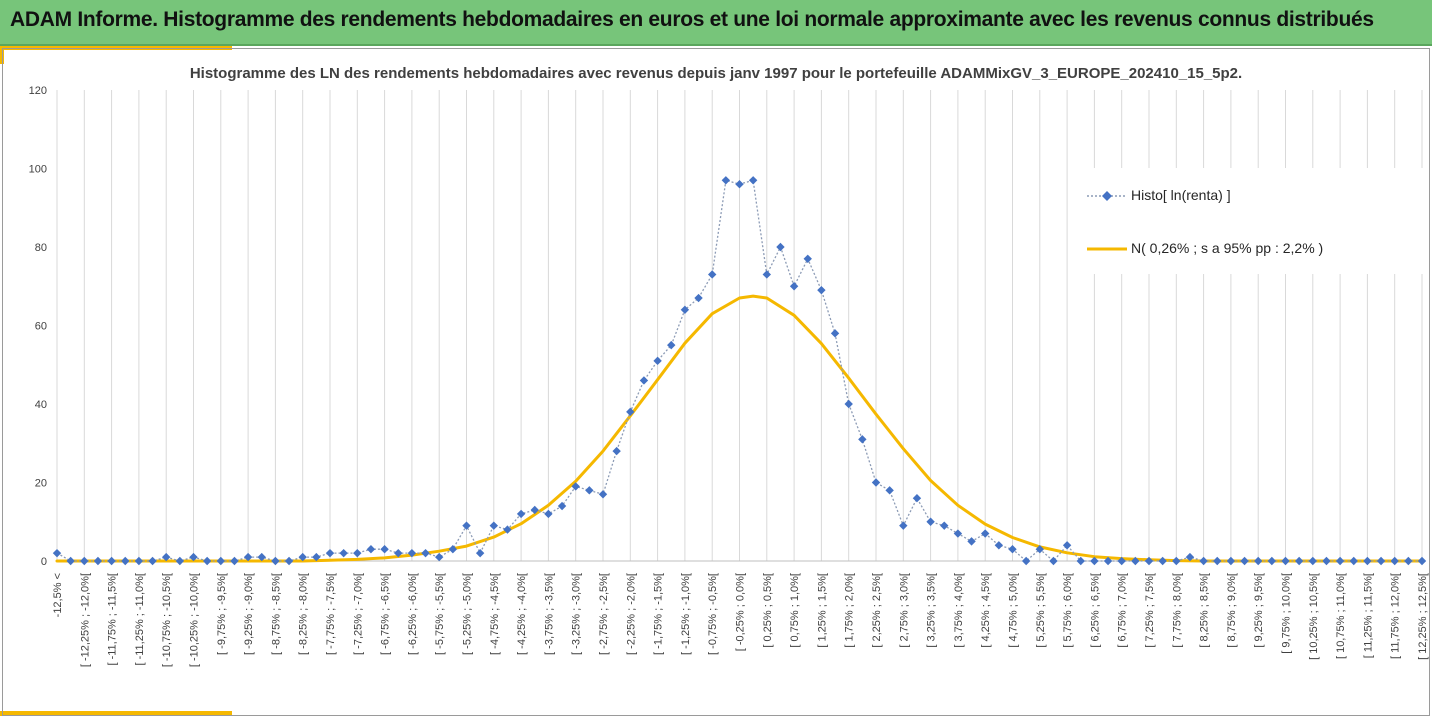  I want to click on x-tick-label: [ -7,25% ; -7,0%[, so click(358, 614).